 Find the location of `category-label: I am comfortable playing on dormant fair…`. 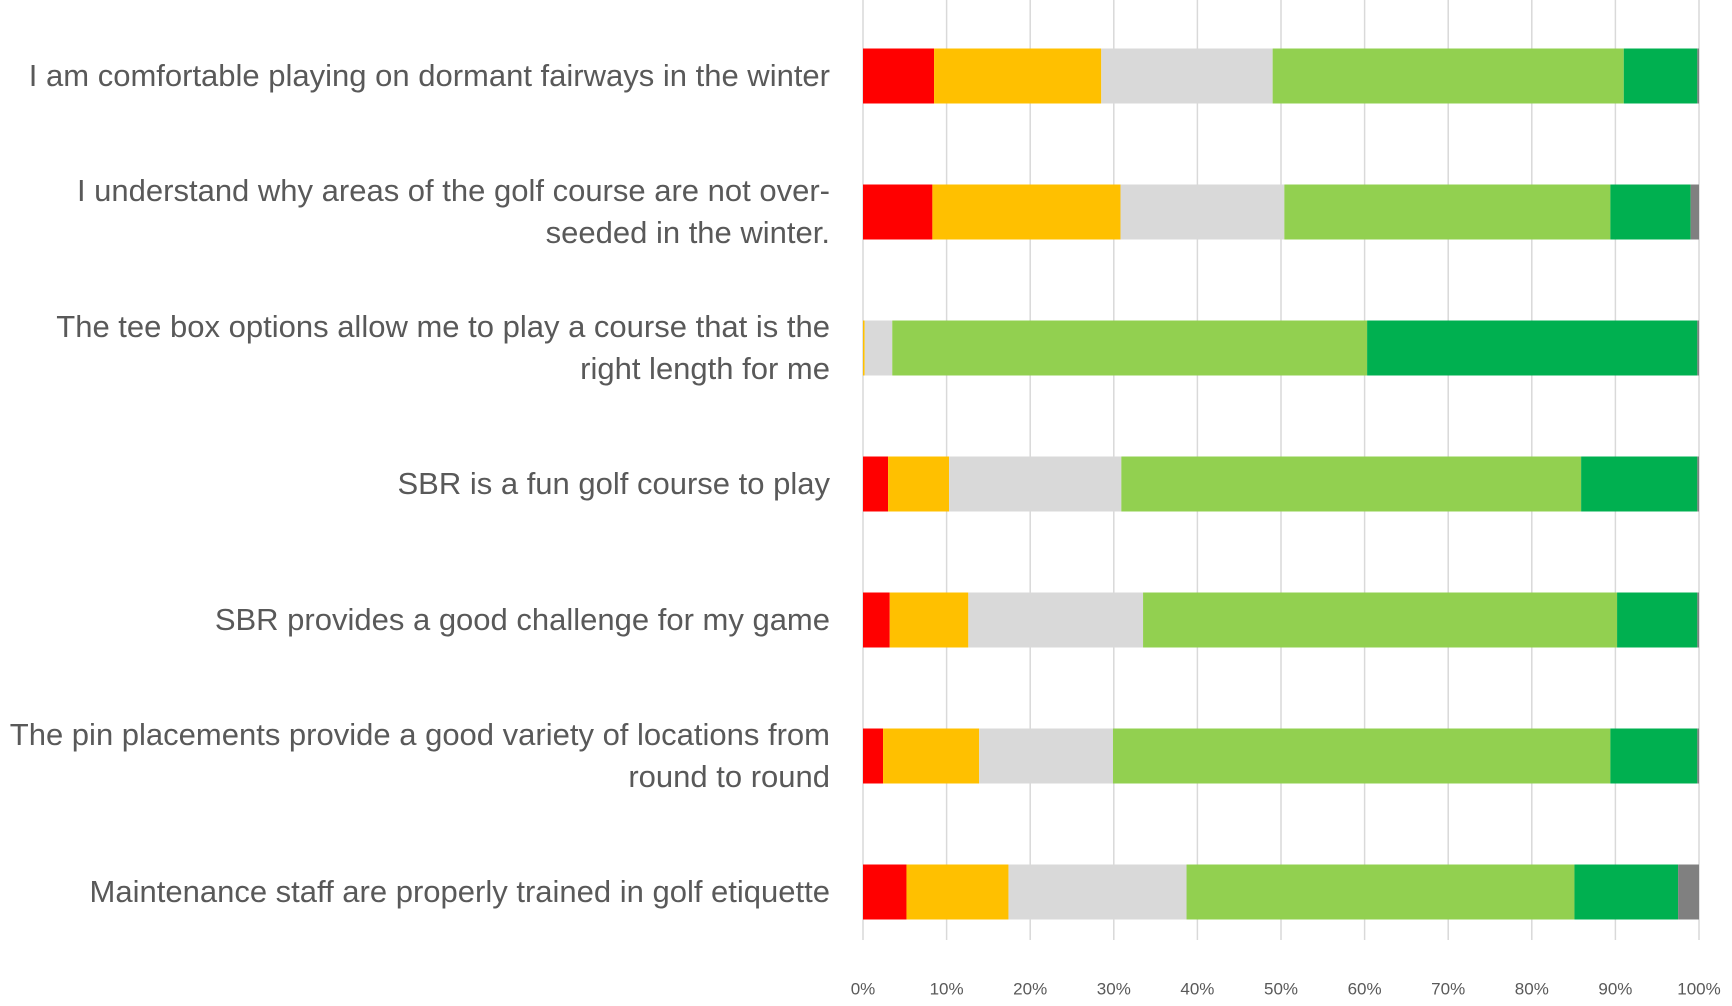

category-label: I am comfortable playing on dormant fair… is located at coordinates (417, 76).